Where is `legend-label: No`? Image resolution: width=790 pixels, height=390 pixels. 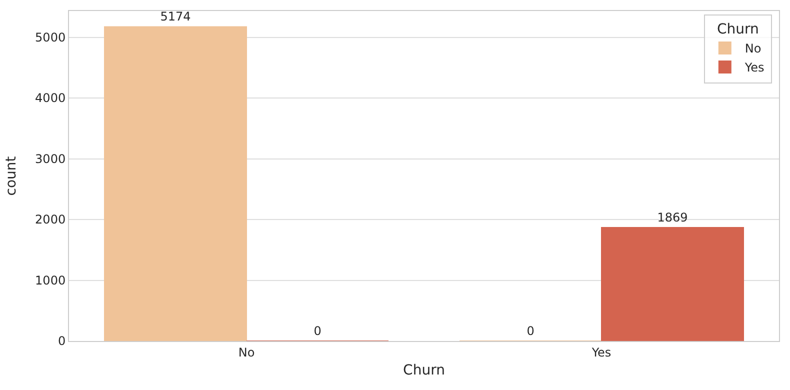
legend-label: No is located at coordinates (753, 49).